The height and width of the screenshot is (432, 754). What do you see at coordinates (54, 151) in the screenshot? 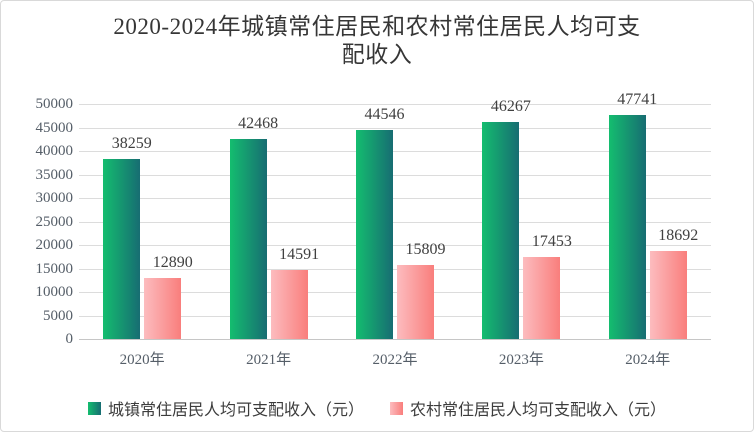
I see `y-tick-label-40000: 40000` at bounding box center [54, 151].